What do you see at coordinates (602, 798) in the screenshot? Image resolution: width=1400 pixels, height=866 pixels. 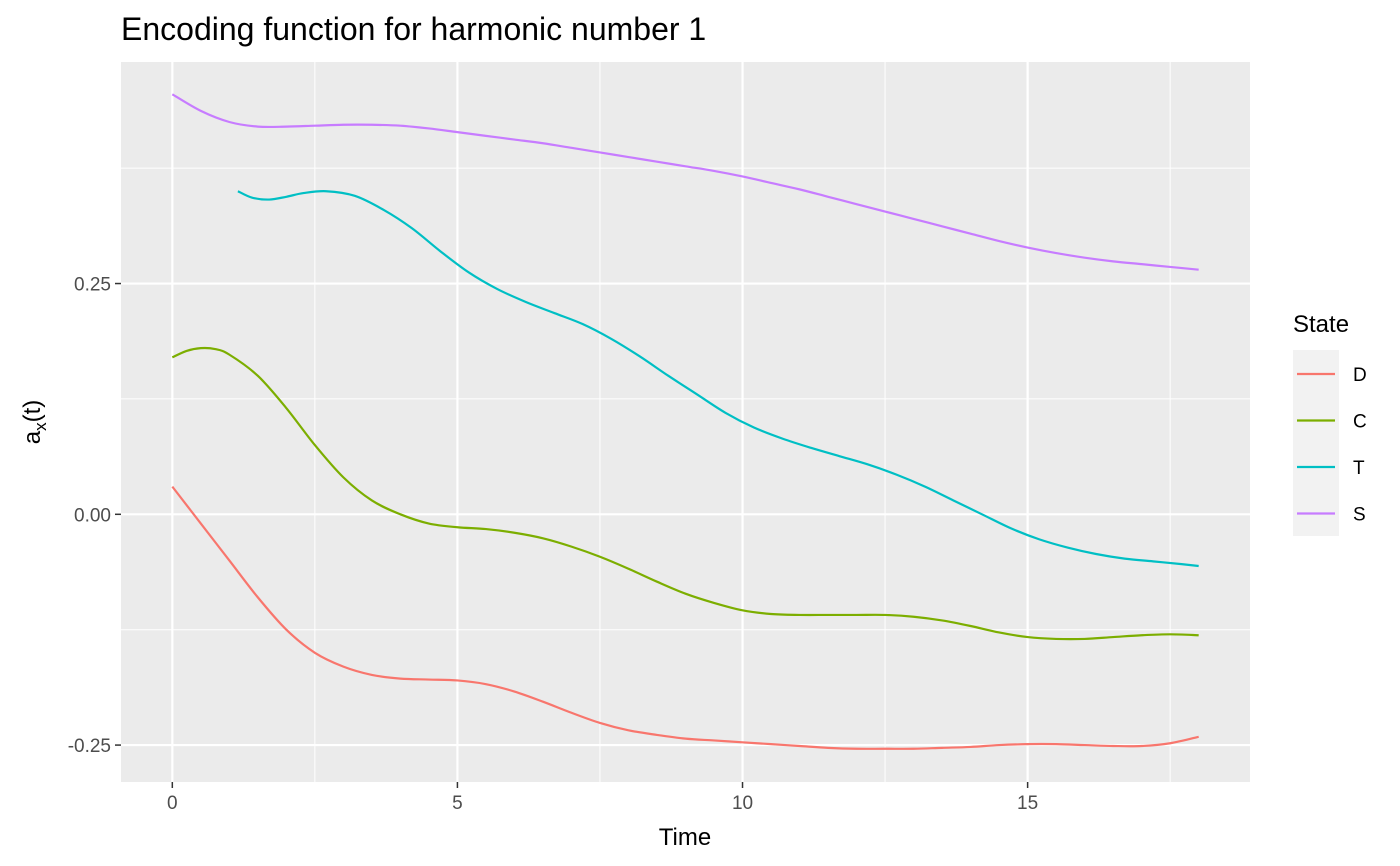 I see `x-axis: 0 5 10 15` at bounding box center [602, 798].